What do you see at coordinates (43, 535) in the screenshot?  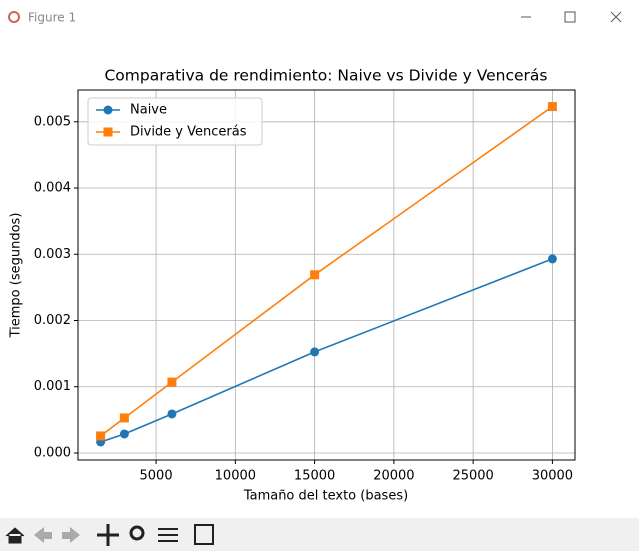 I see `back-button` at bounding box center [43, 535].